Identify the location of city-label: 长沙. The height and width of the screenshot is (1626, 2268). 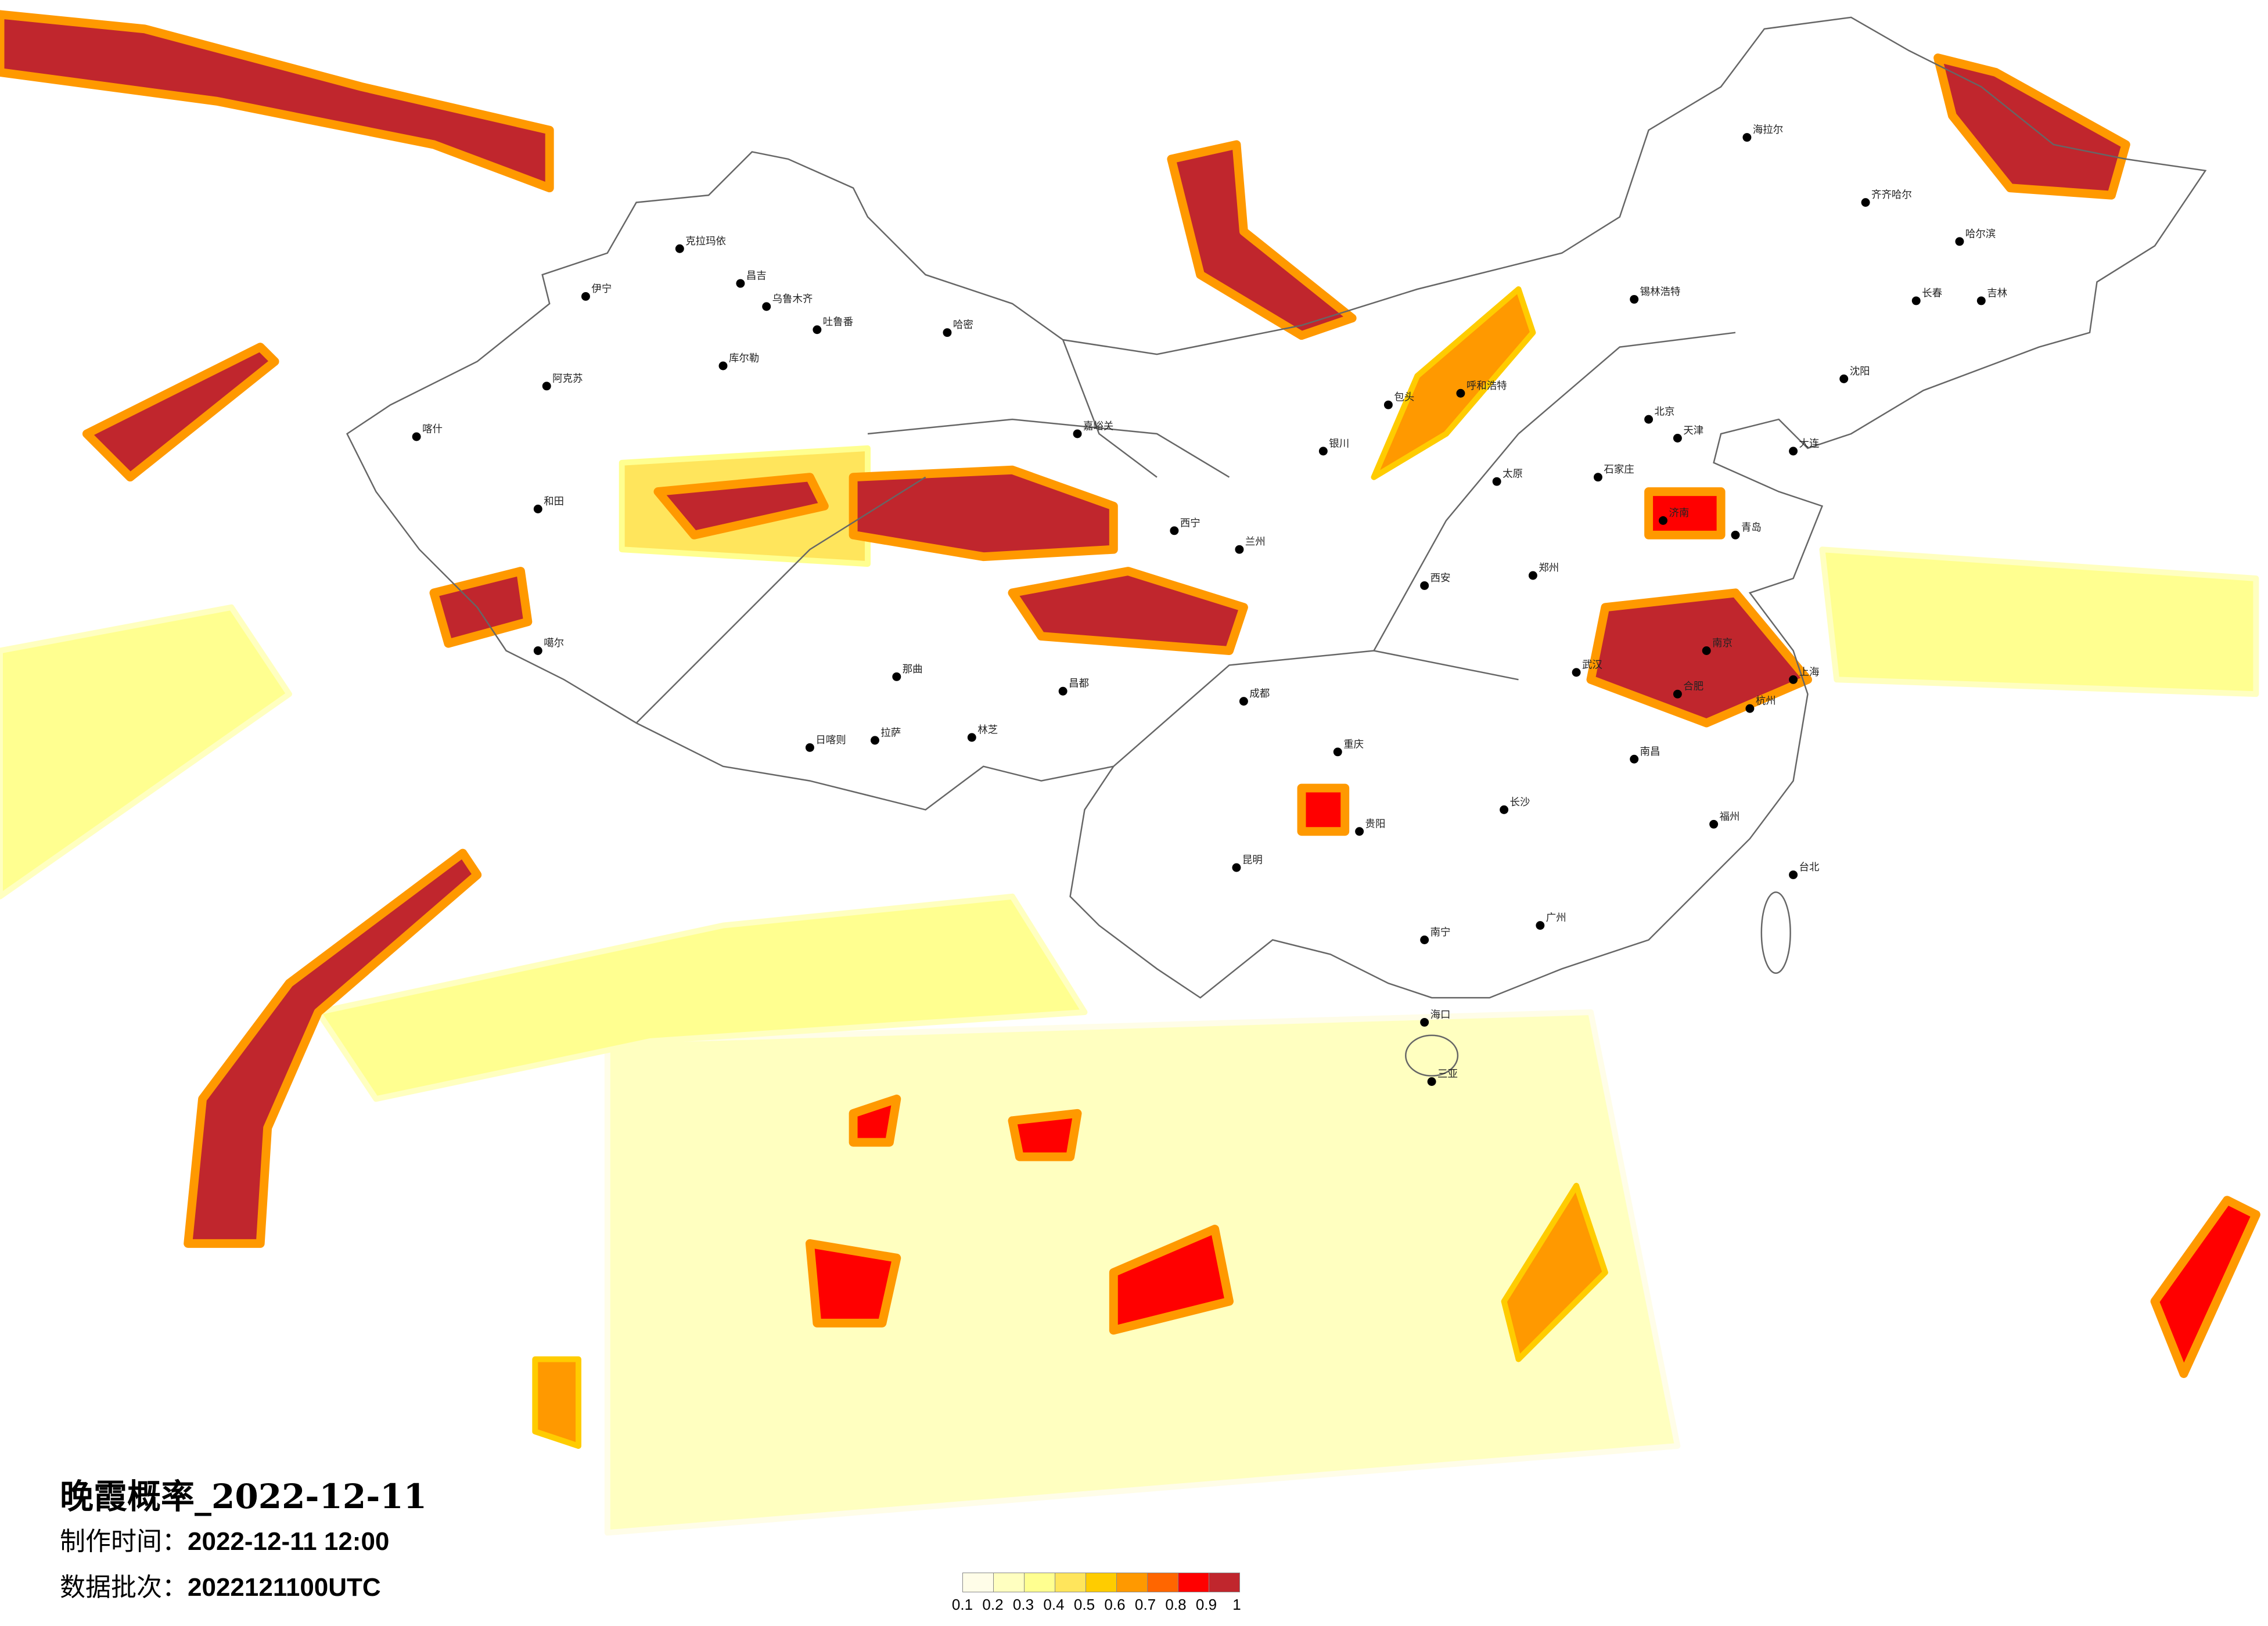
(1520, 803).